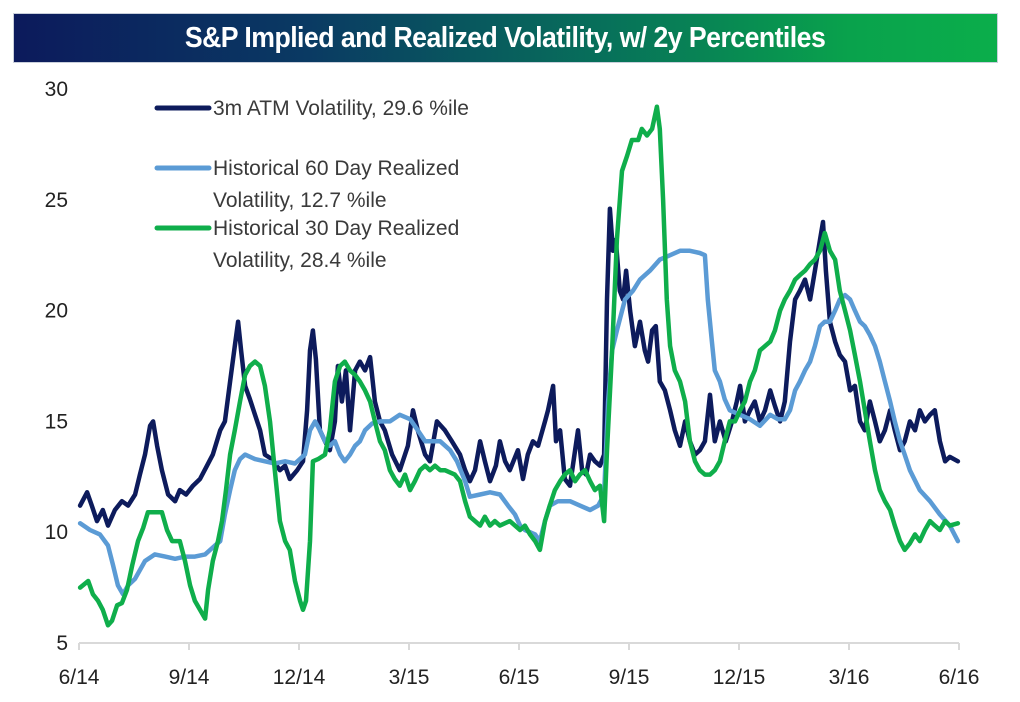  I want to click on y-tick-label: 5, so click(62, 643).